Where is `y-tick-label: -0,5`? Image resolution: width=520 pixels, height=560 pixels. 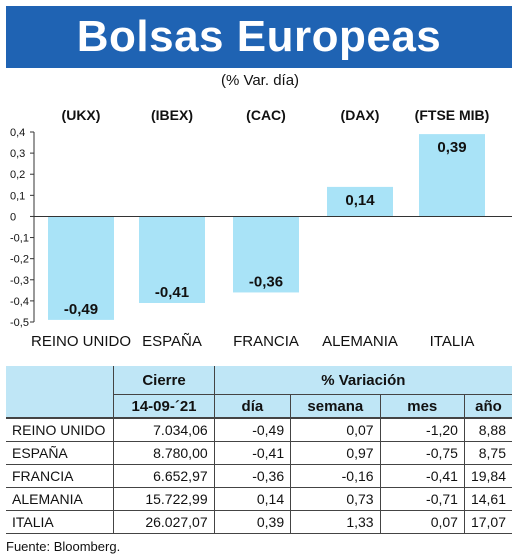 y-tick-label: -0,5 is located at coordinates (19, 323).